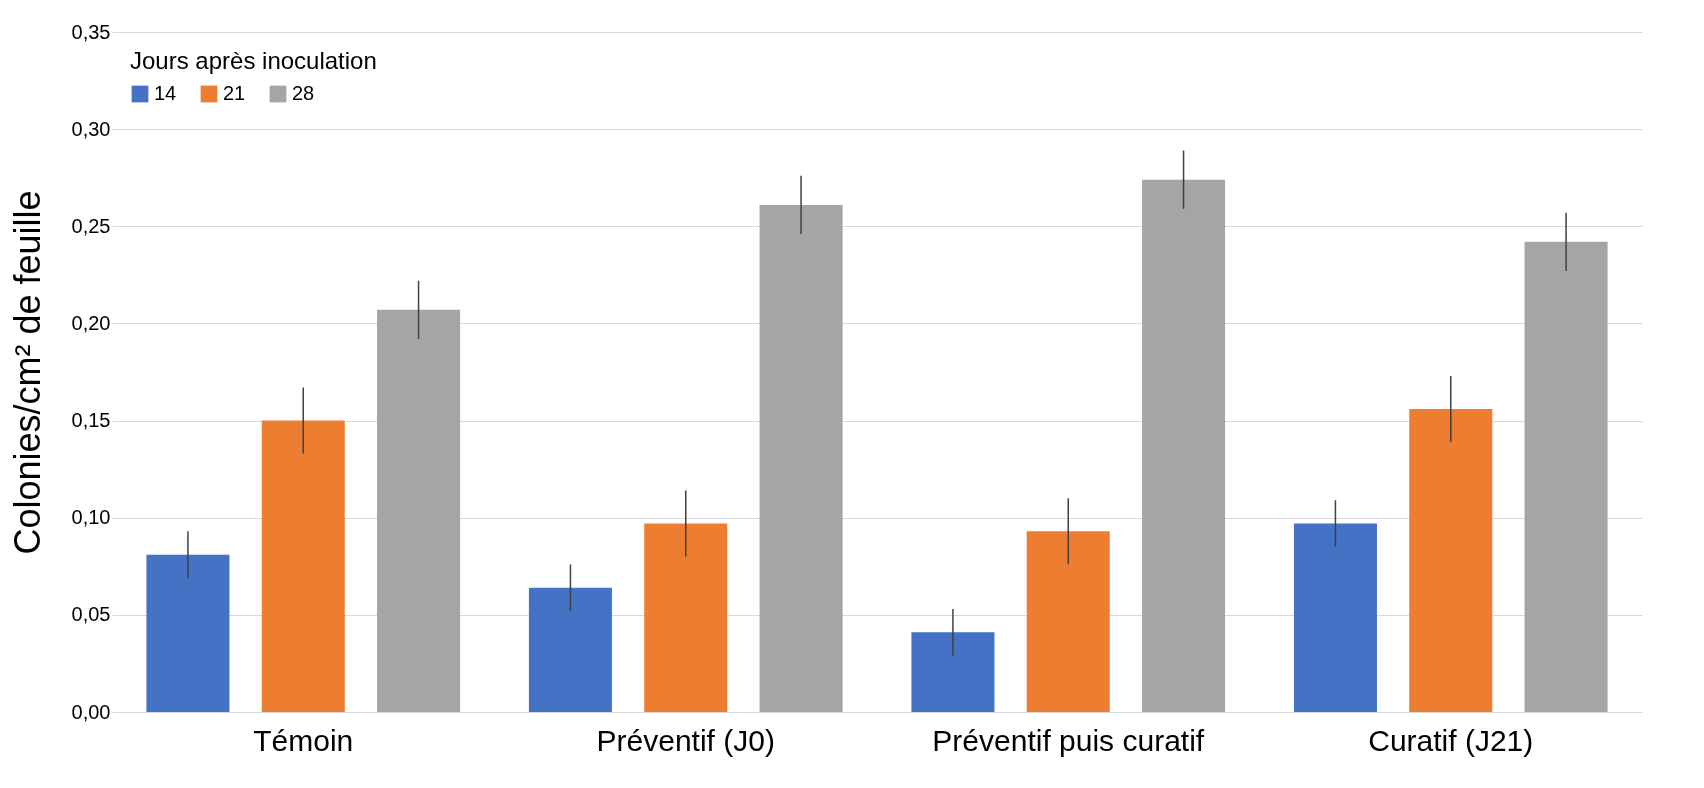 The image size is (1704, 788). What do you see at coordinates (91, 31) in the screenshot?
I see `y-tick-label: 0,35` at bounding box center [91, 31].